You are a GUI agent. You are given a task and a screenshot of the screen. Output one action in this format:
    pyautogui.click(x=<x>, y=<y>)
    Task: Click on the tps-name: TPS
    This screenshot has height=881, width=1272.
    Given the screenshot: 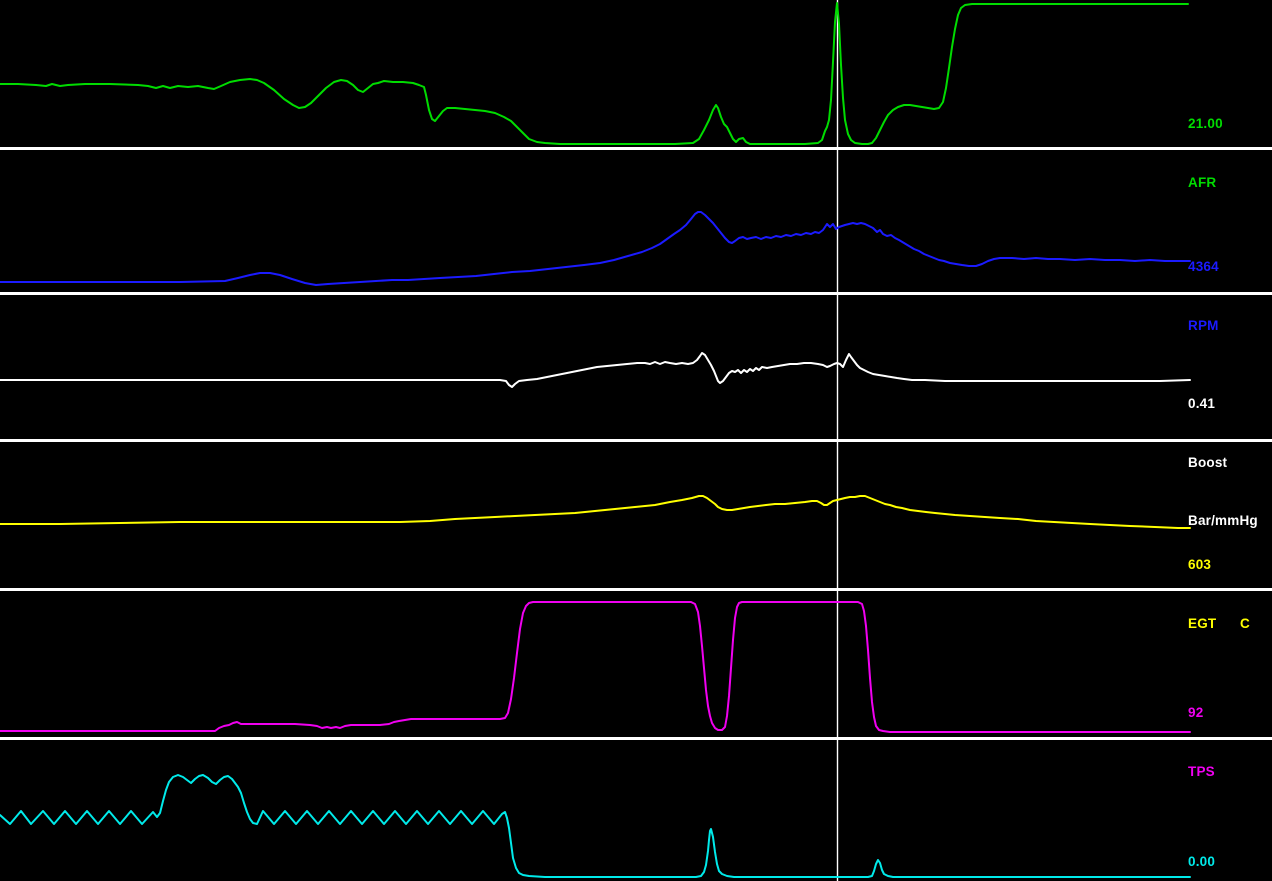 What is the action you would take?
    pyautogui.click(x=1201, y=771)
    